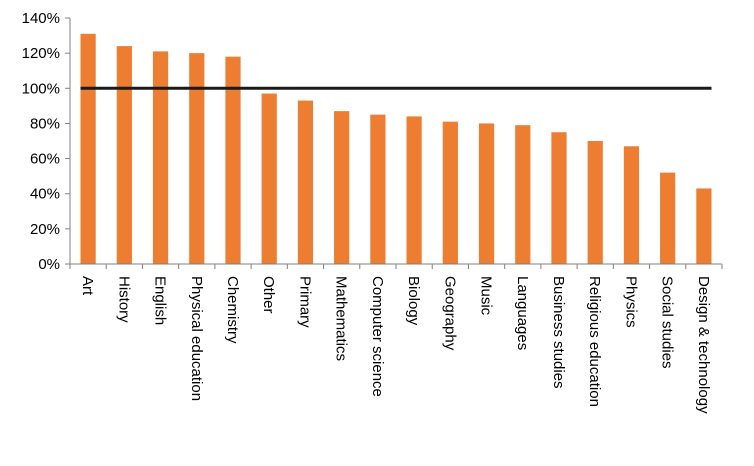 Image resolution: width=754 pixels, height=466 pixels. What do you see at coordinates (41, 18) in the screenshot?
I see `y-tick-label: 140%` at bounding box center [41, 18].